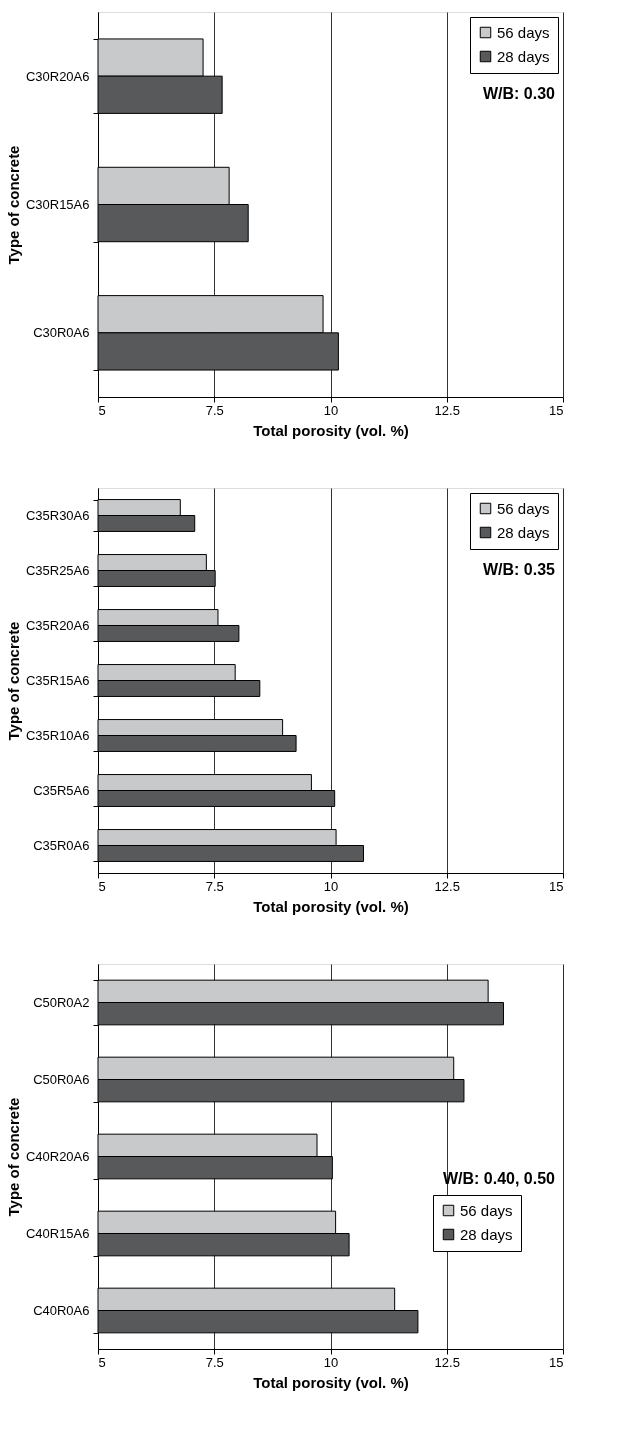 The width and height of the screenshot is (643, 1442). I want to click on y-tick-label: C35R30A6, so click(57, 515).